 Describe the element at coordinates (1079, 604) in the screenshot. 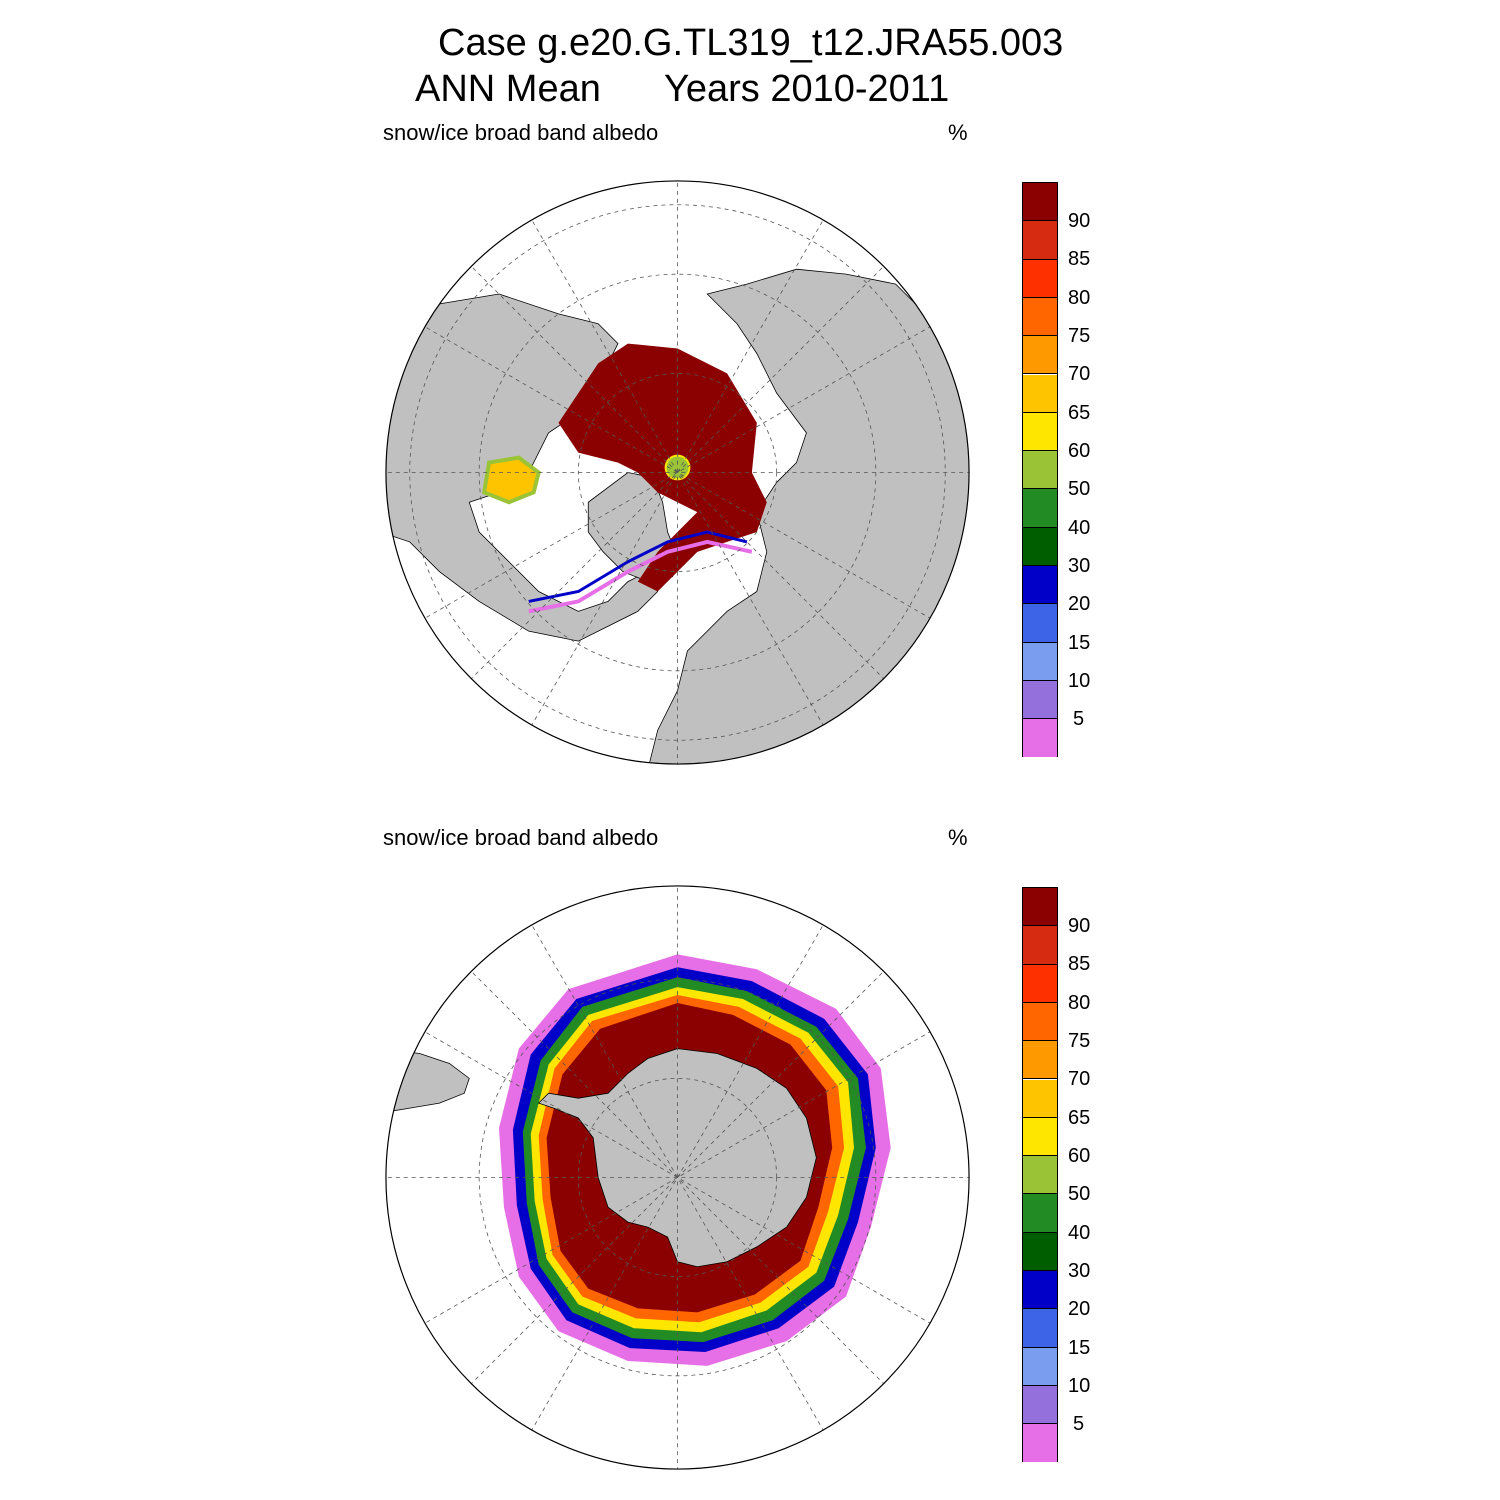

I see `north-cb-label-20: 20` at that location.